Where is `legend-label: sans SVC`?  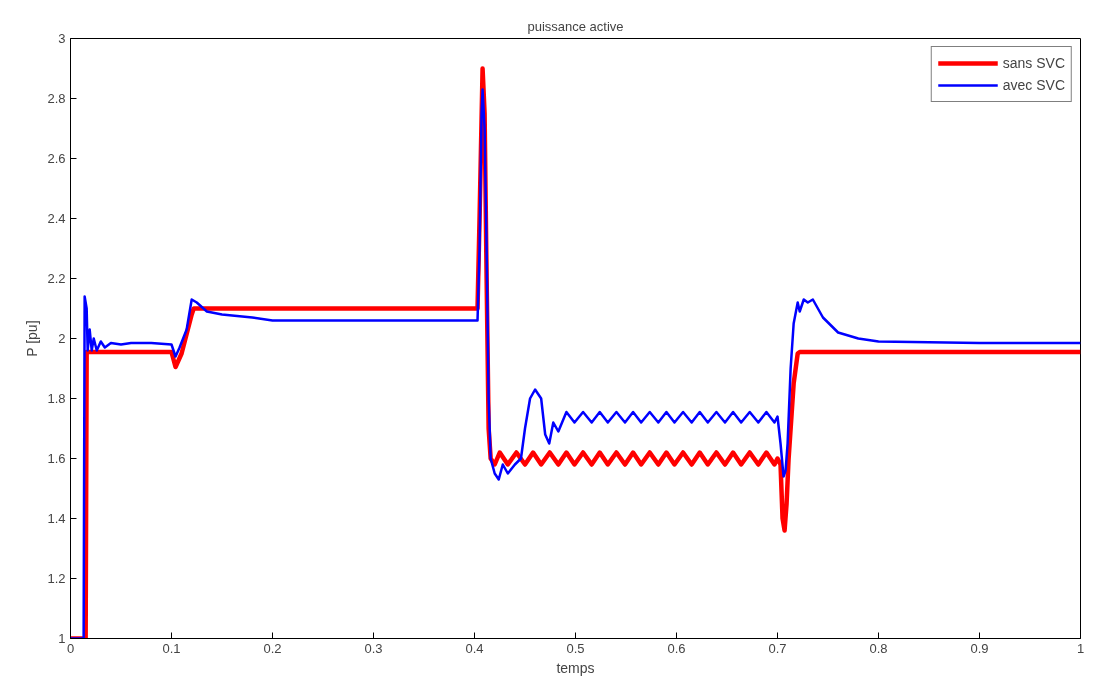
legend-label: sans SVC is located at coordinates (1033, 63).